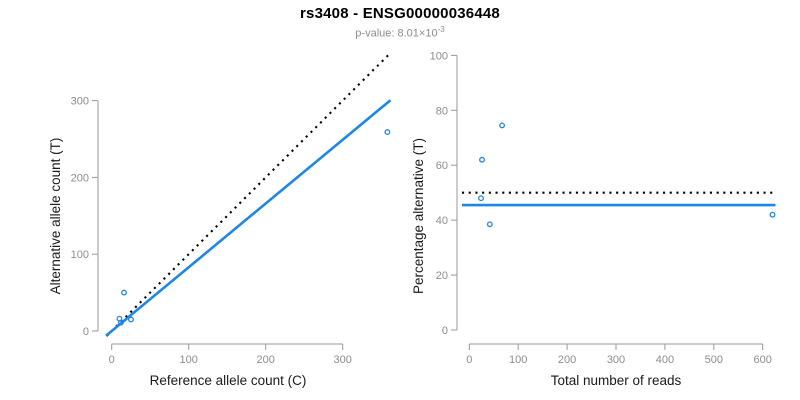 This screenshot has height=400, width=800. I want to click on y-tick-label: 20, so click(442, 276).